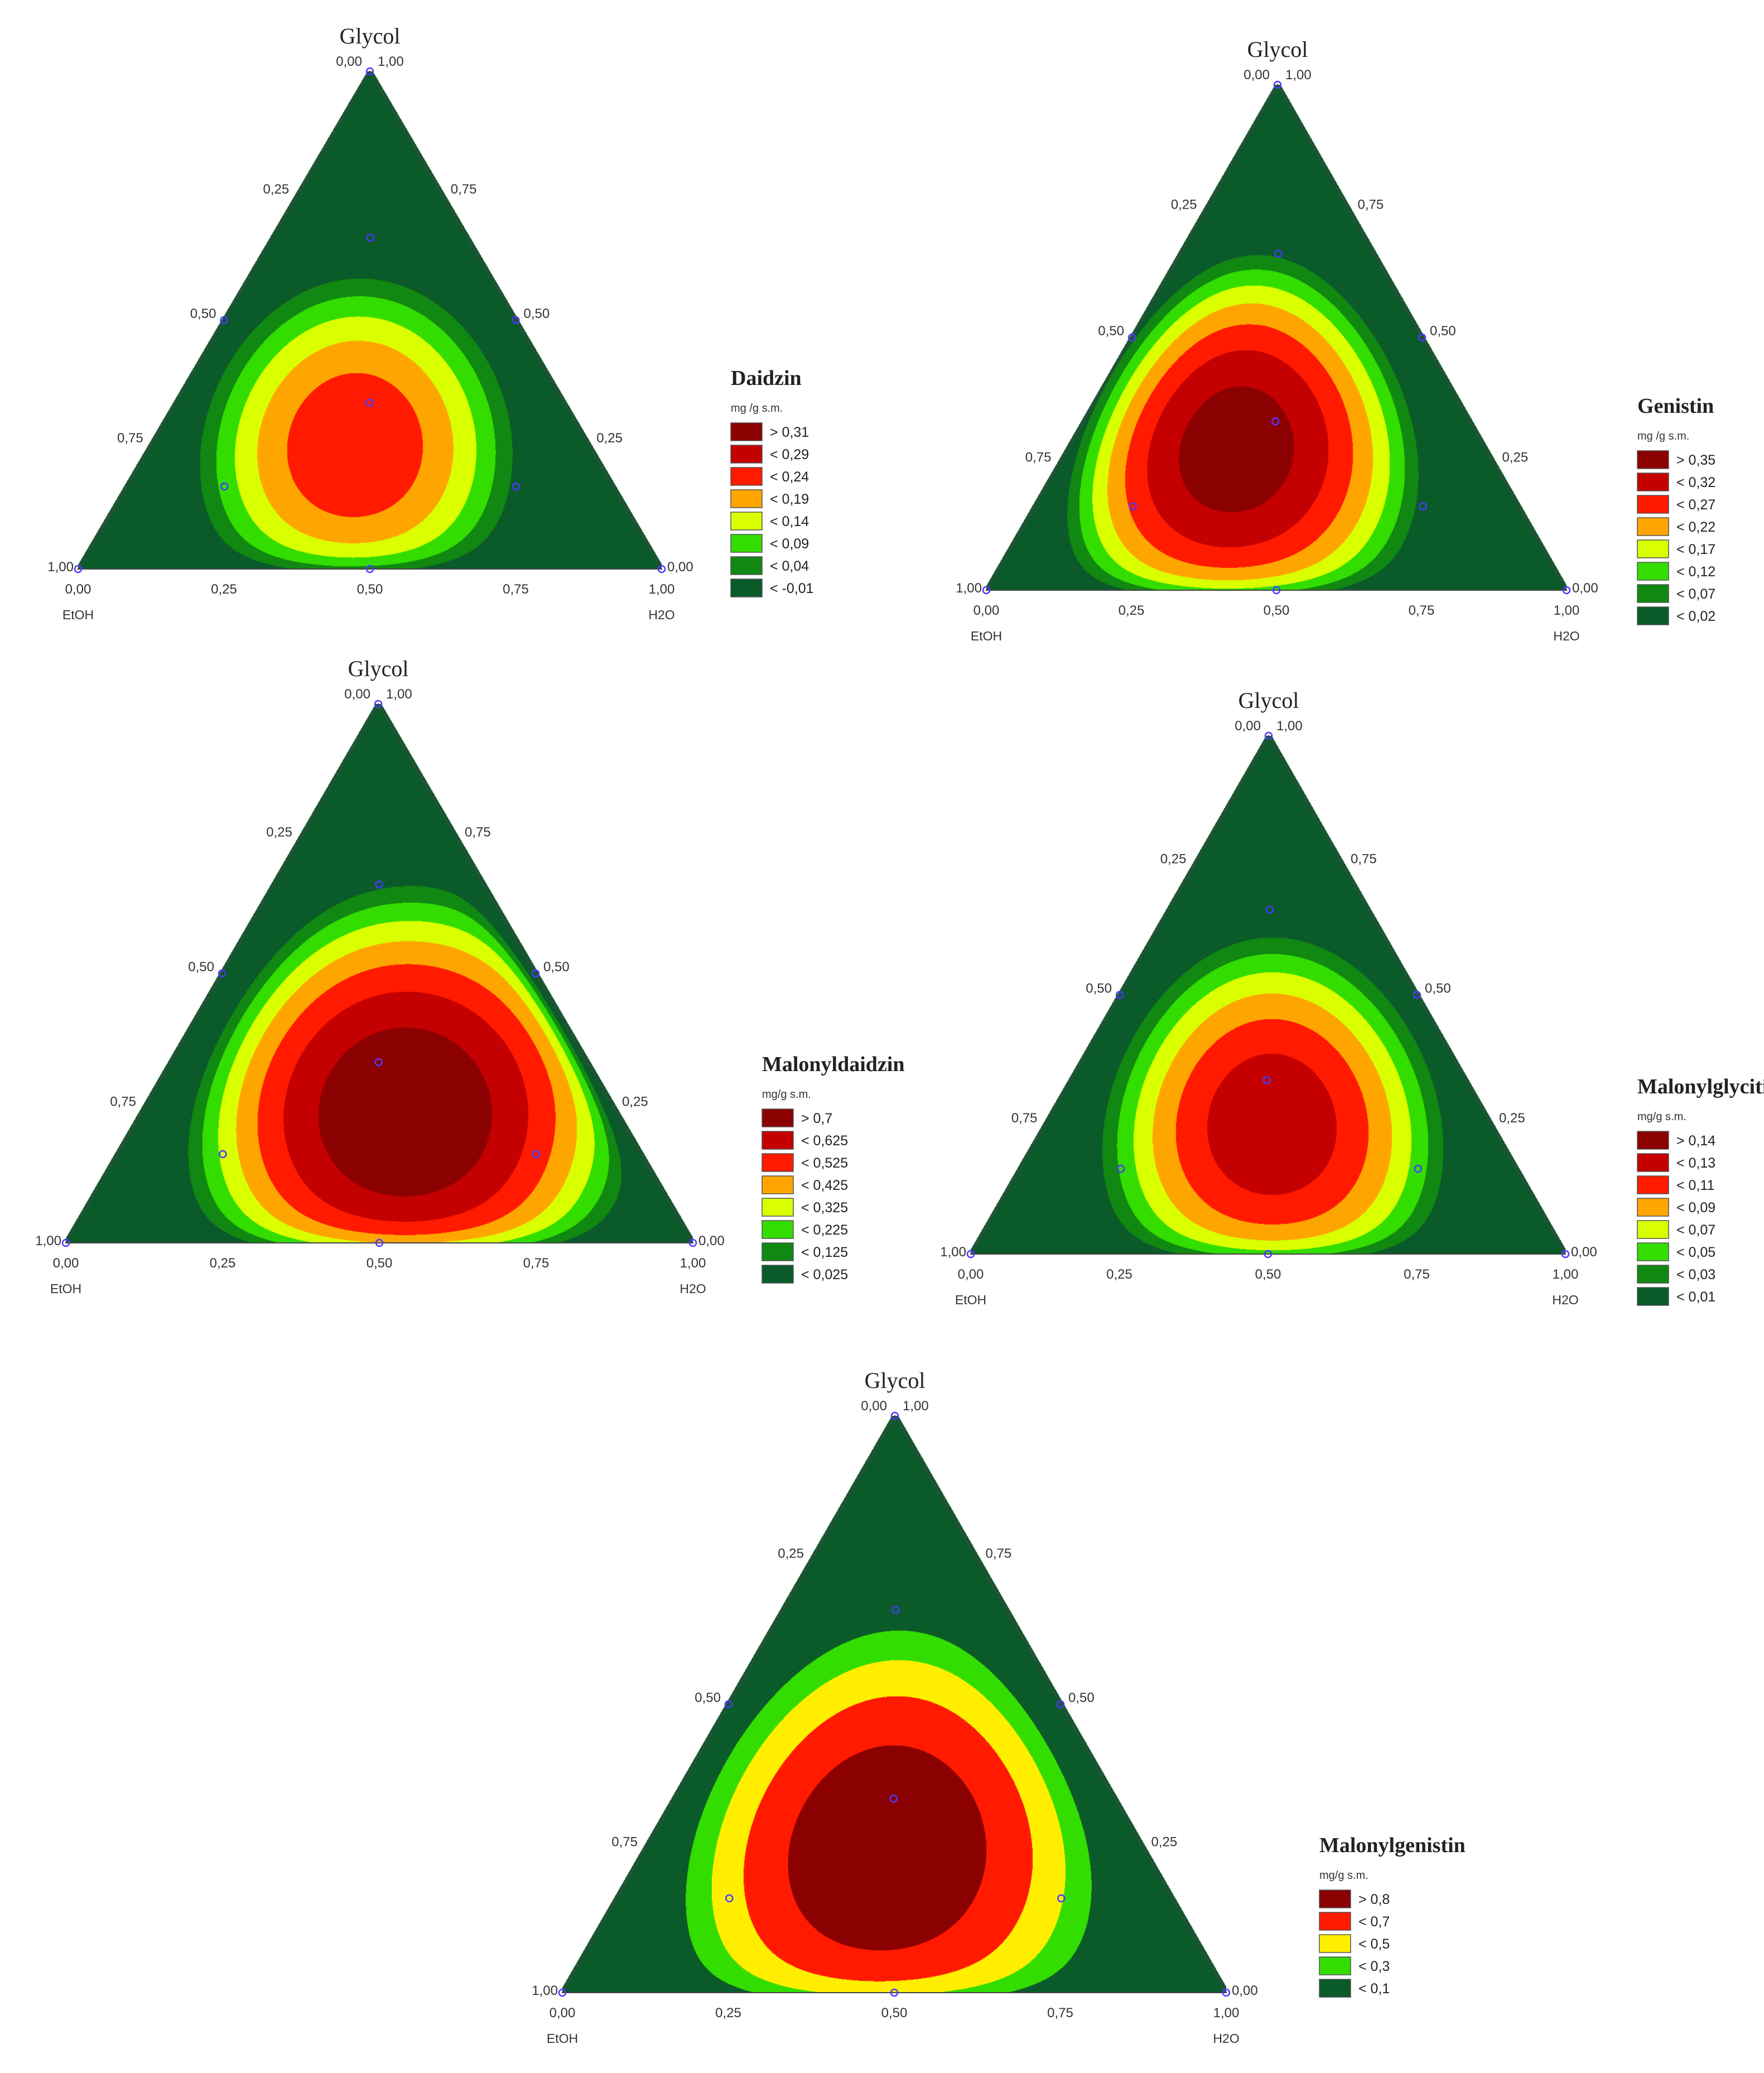  What do you see at coordinates (1696, 572) in the screenshot?
I see `legend-label: < 0,12` at bounding box center [1696, 572].